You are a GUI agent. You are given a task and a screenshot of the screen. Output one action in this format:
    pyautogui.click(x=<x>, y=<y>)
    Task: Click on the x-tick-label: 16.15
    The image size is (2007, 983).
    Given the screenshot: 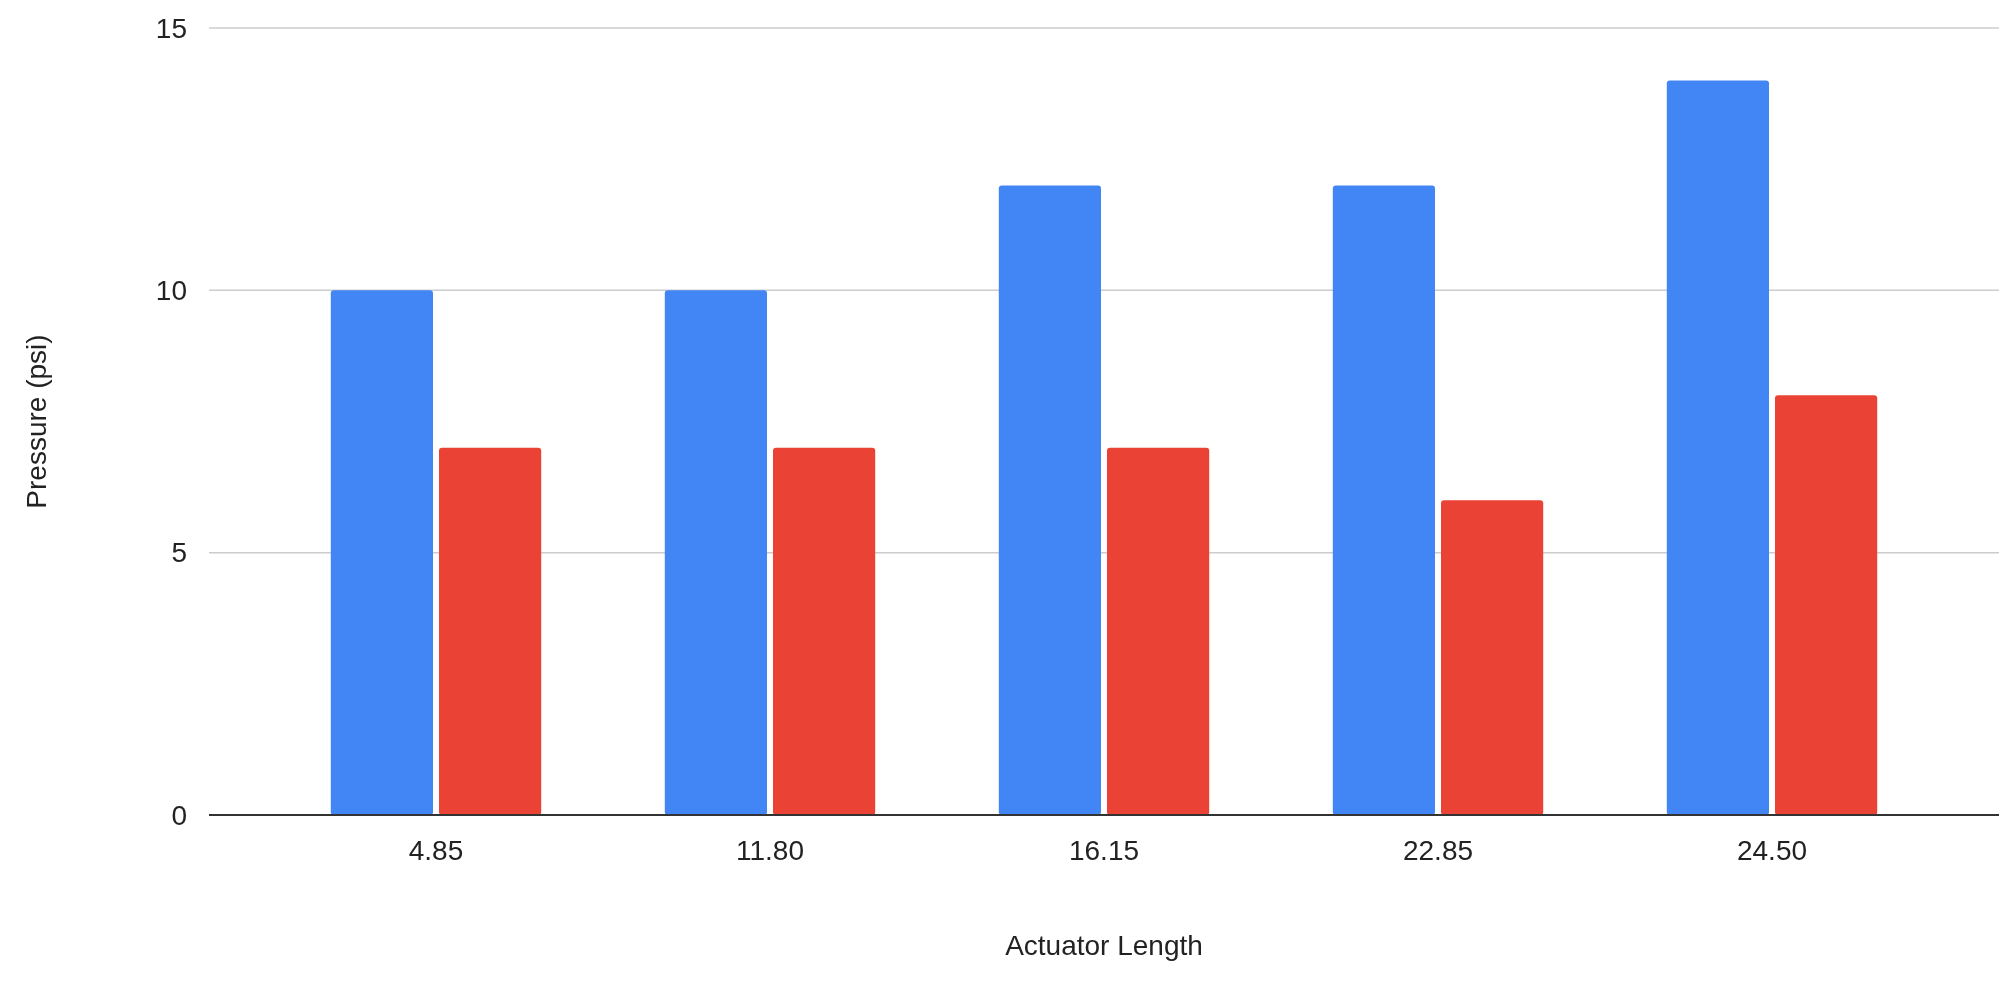 What is the action you would take?
    pyautogui.click(x=1104, y=850)
    